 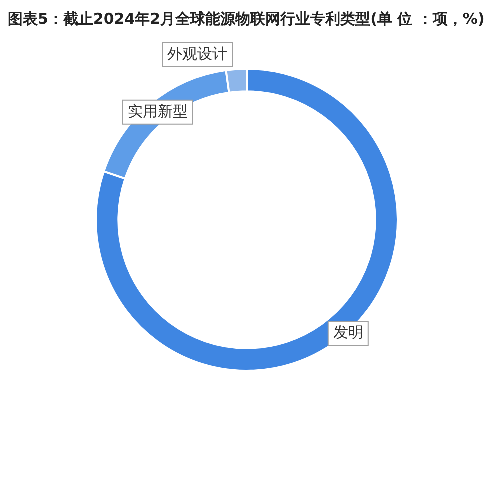 I want to click on slice-label: 发明, so click(x=347, y=332).